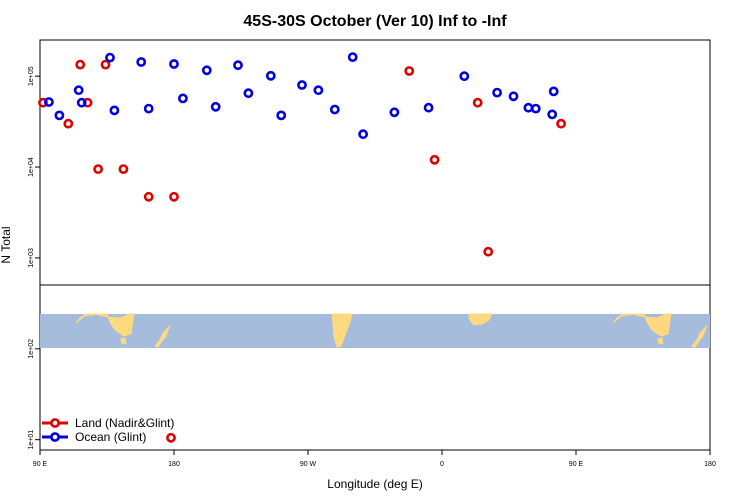  Describe the element at coordinates (308, 464) in the screenshot. I see `x-tick-label: 90 W` at that location.